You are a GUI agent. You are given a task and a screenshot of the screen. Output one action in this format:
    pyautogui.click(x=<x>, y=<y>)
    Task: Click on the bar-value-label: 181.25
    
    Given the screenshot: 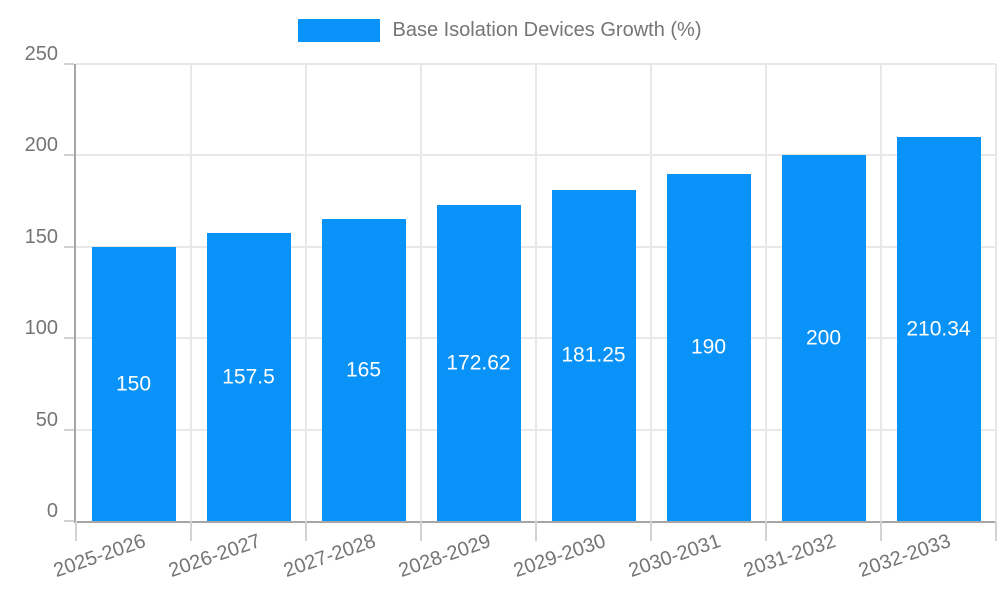 What is the action you would take?
    pyautogui.click(x=593, y=355)
    